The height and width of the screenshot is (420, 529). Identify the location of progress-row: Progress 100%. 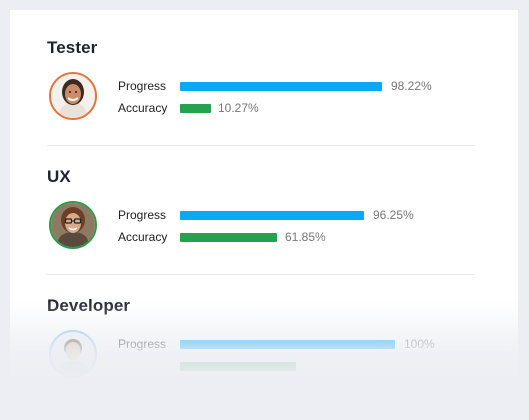
(296, 344).